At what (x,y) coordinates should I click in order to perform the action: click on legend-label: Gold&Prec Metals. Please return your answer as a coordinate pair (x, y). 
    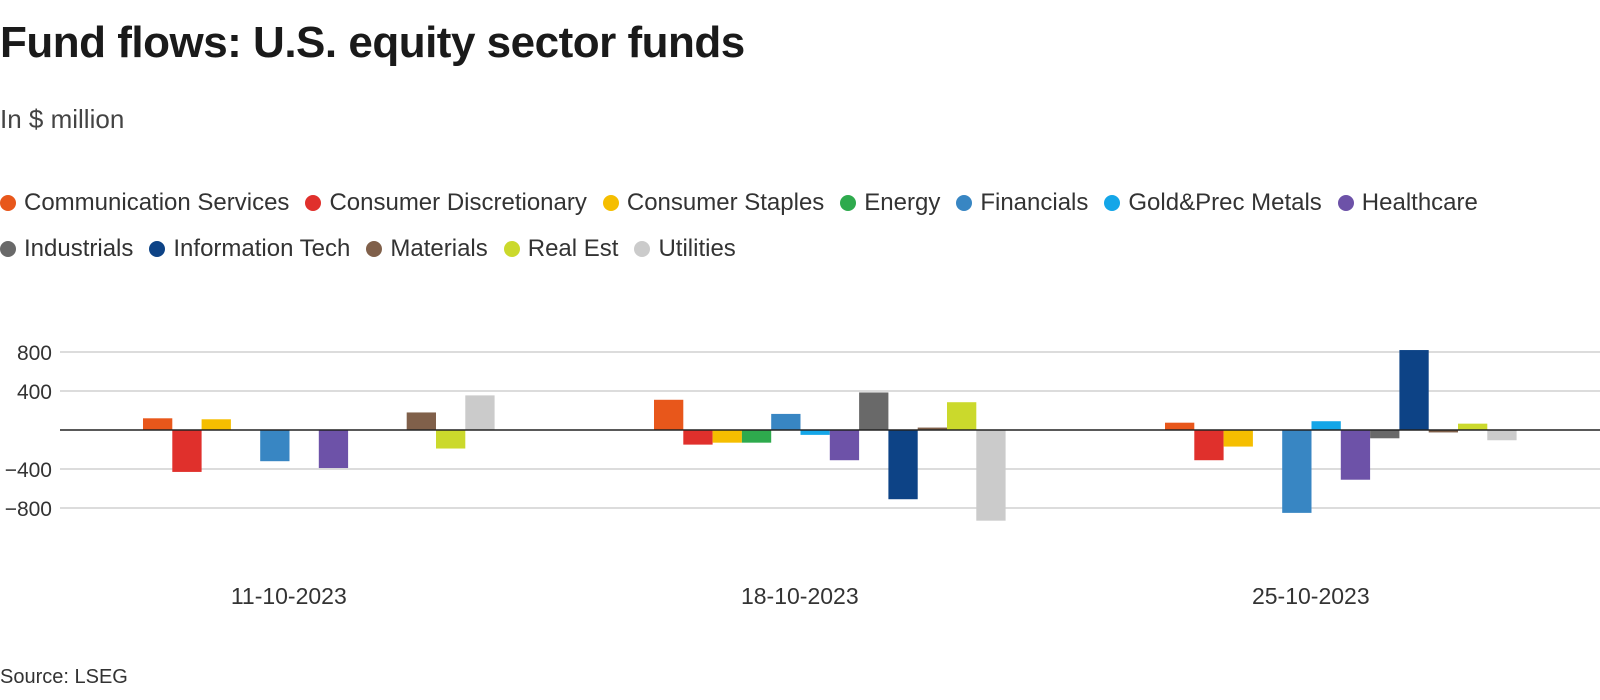
    Looking at the image, I should click on (1225, 202).